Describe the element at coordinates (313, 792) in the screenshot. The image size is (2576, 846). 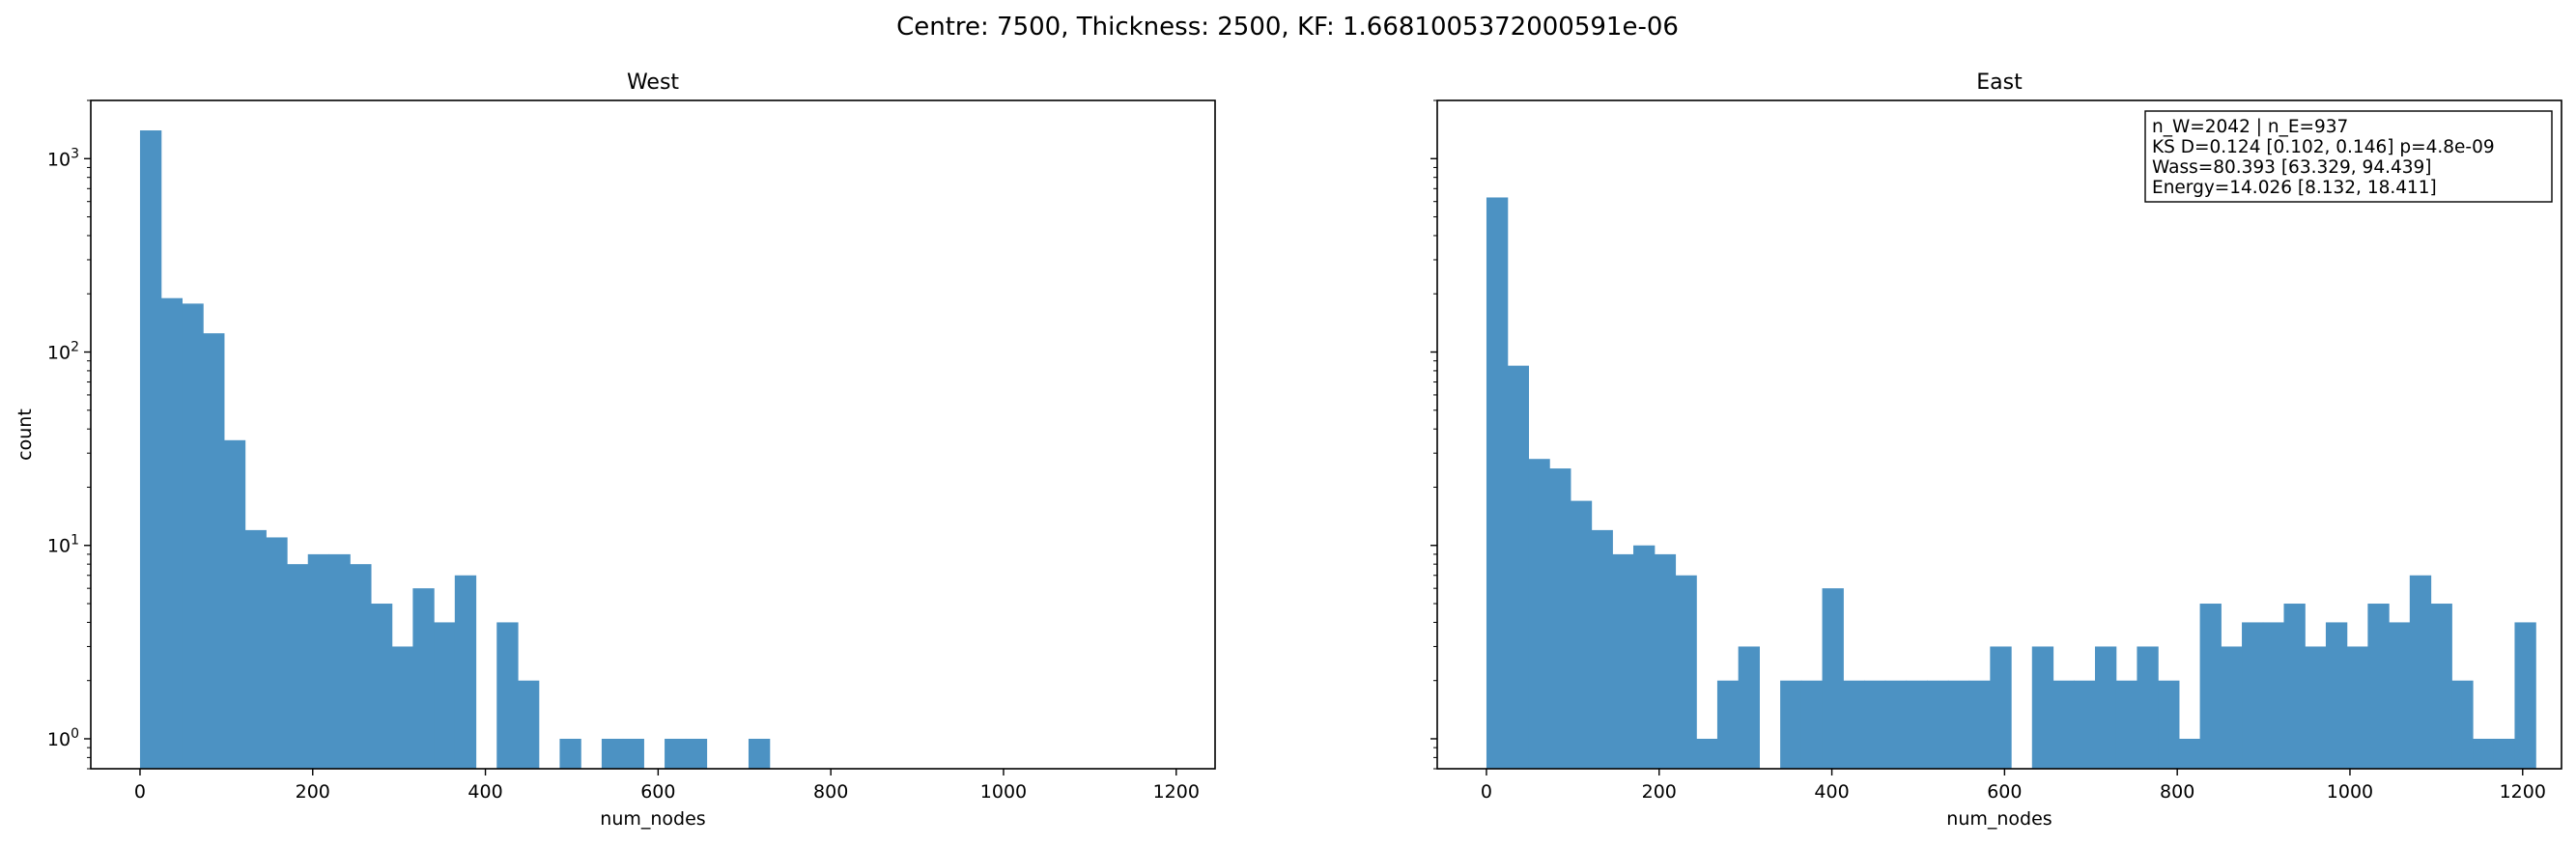
I see `west-xtick-label: 200` at that location.